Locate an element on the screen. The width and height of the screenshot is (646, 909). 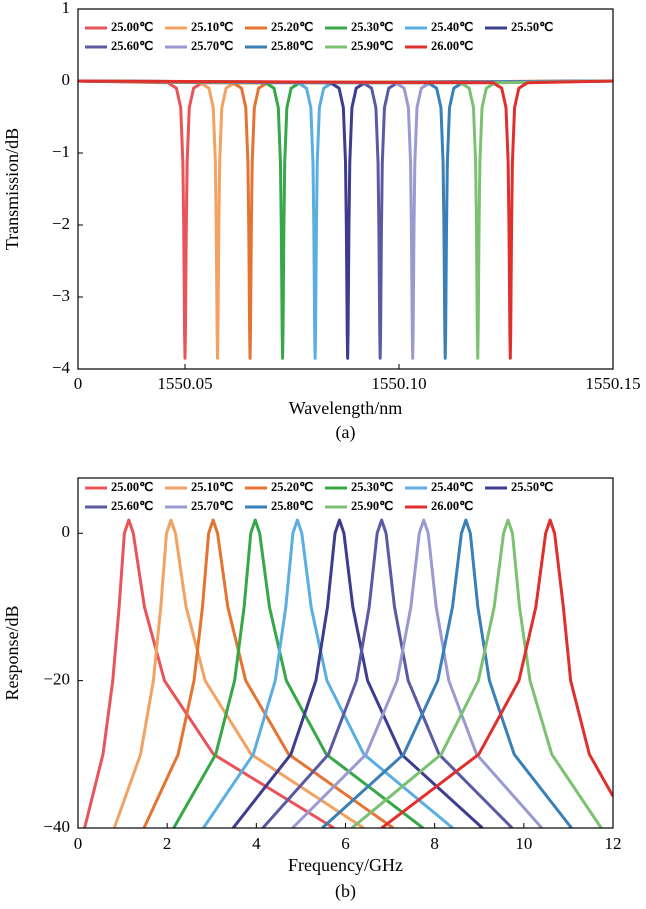
x-tick-label: 1550.10 is located at coordinates (398, 383).